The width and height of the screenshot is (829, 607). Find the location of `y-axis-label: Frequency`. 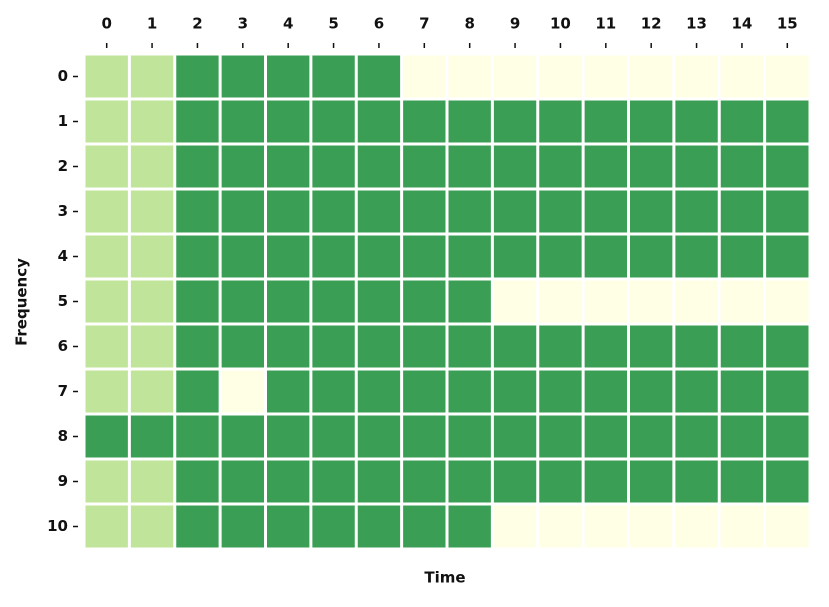

y-axis-label: Frequency is located at coordinates (22, 302).